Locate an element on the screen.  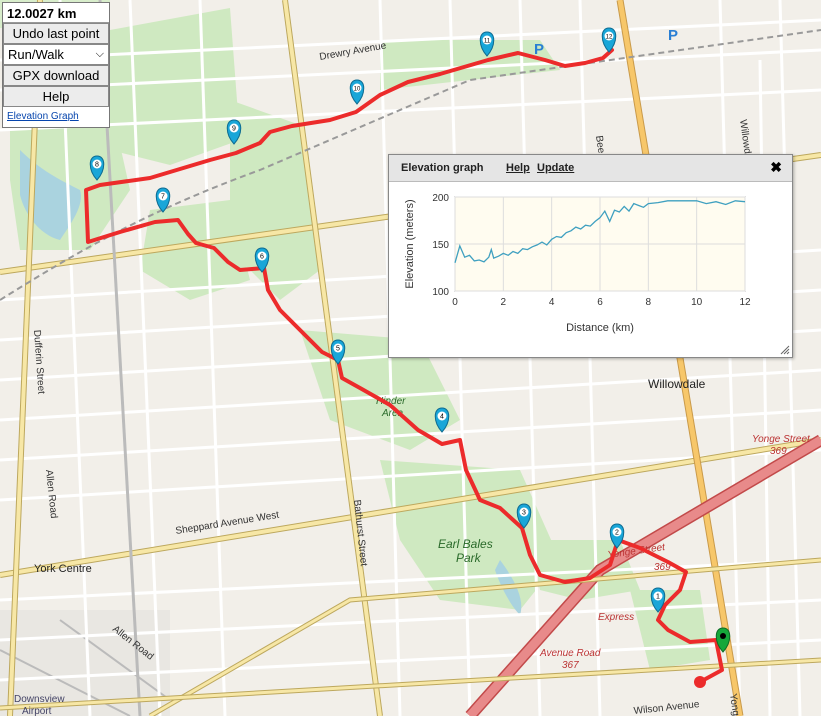
label-airport: Airport is located at coordinates (37, 711).